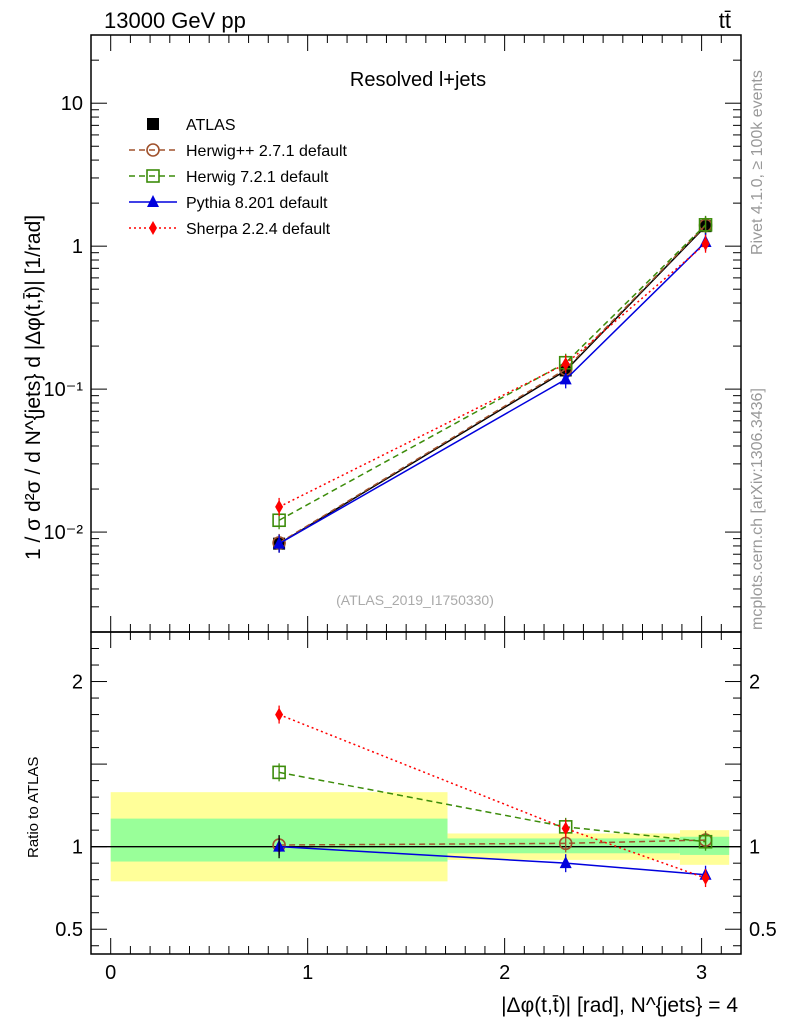 Image resolution: width=786 pixels, height=1029 pixels. Describe the element at coordinates (504, 973) in the screenshot. I see `x-tick-label-2: 2` at that location.